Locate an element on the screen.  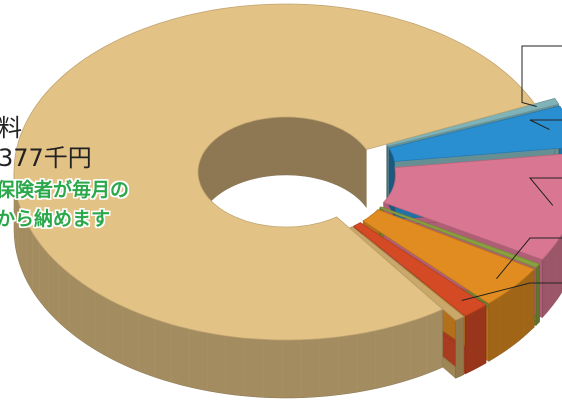
annotation-line-1: 料 is located at coordinates (11, 128).